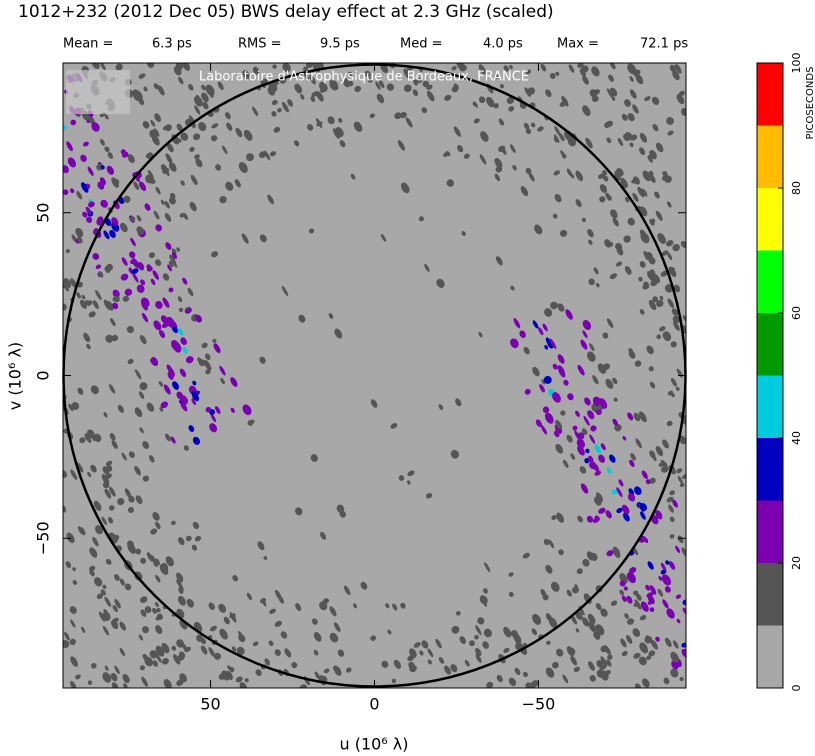 This screenshot has height=756, width=815. I want to click on colorbar-tick-label: 20, so click(796, 563).